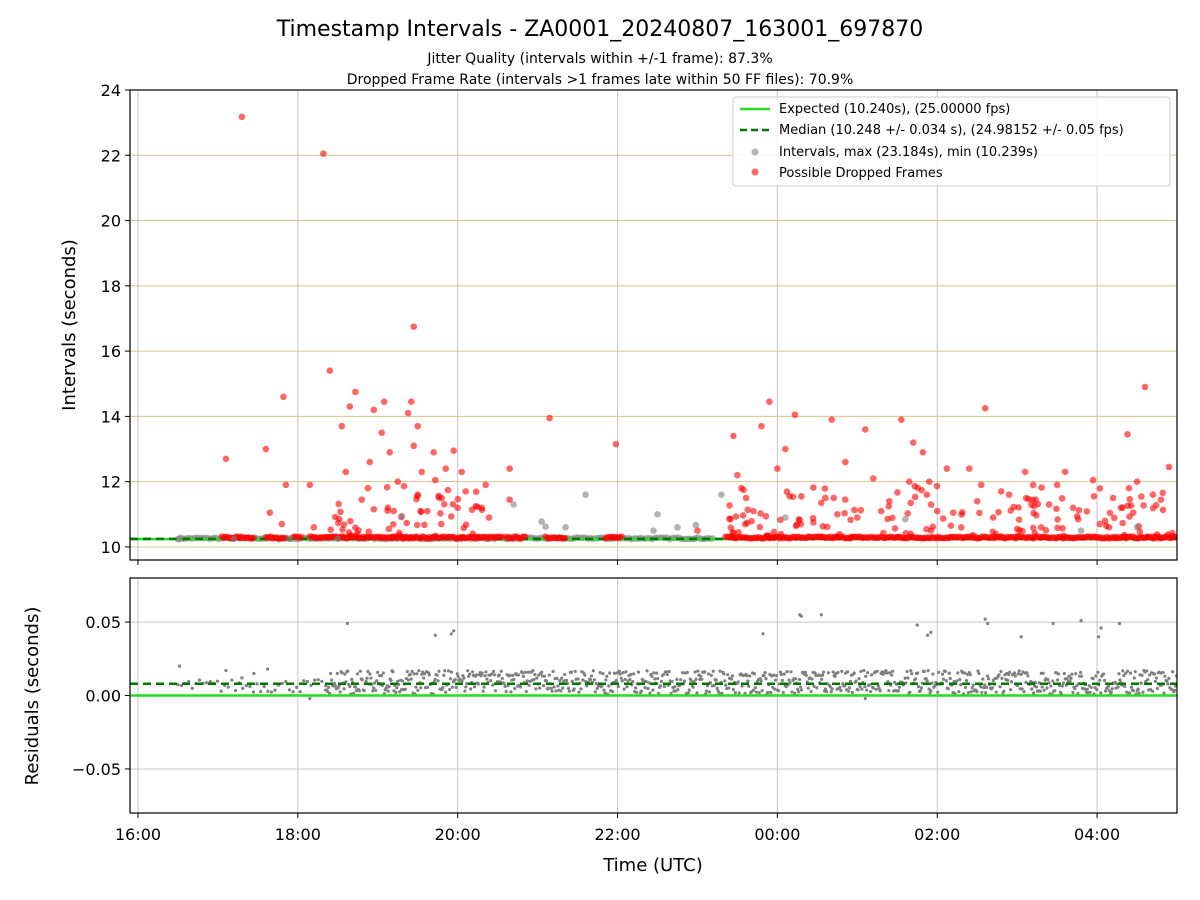 The width and height of the screenshot is (1200, 900). I want to click on top-y-tick-label: 10, so click(111, 547).